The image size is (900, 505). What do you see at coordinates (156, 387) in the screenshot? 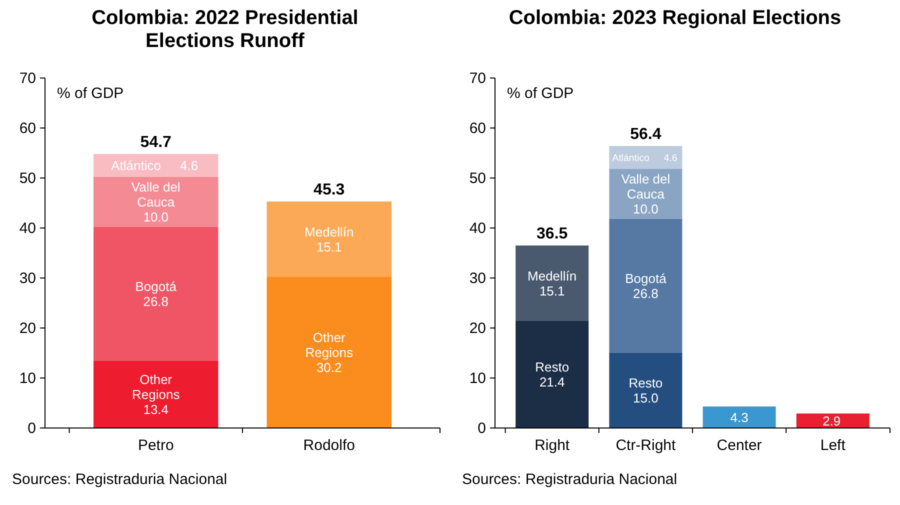
I see `series-label: Other Regions` at bounding box center [156, 387].